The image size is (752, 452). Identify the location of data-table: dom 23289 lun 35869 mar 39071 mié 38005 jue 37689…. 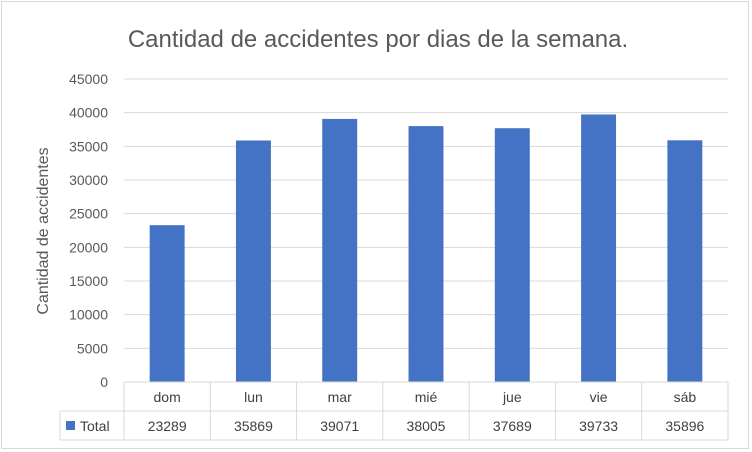
(394, 411).